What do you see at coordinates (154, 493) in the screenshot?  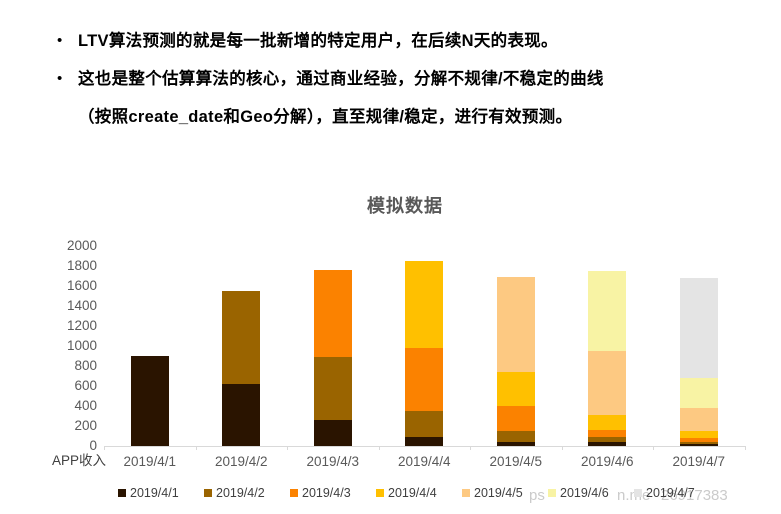 I see `legend-label: 2019/4/1` at bounding box center [154, 493].